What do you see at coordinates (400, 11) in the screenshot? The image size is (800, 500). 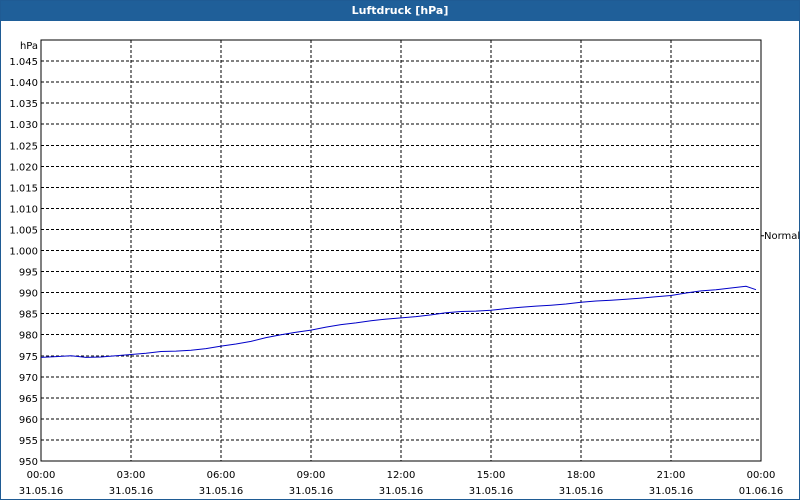 I see `chart-title: Luftdruck [hPa]` at bounding box center [400, 11].